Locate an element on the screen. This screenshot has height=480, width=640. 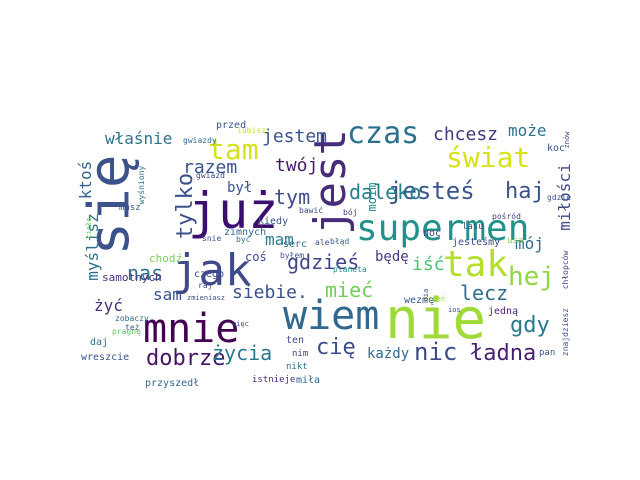
word-94: pragnę is located at coordinates (126, 331).